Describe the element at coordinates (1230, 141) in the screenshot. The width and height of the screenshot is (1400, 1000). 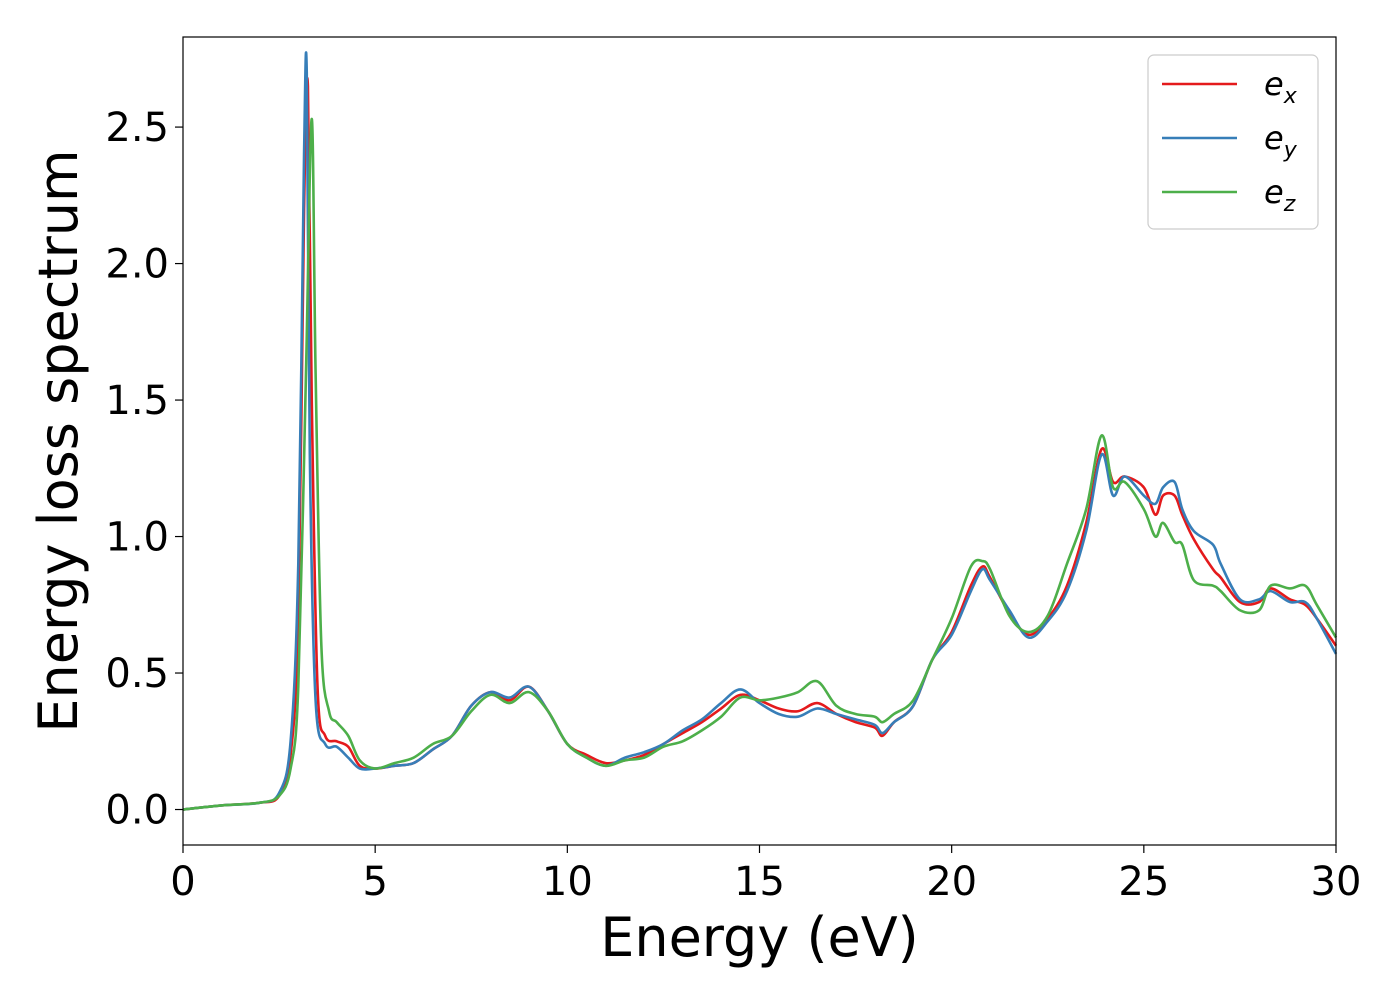
I see `legend-items: ex ey ez` at that location.